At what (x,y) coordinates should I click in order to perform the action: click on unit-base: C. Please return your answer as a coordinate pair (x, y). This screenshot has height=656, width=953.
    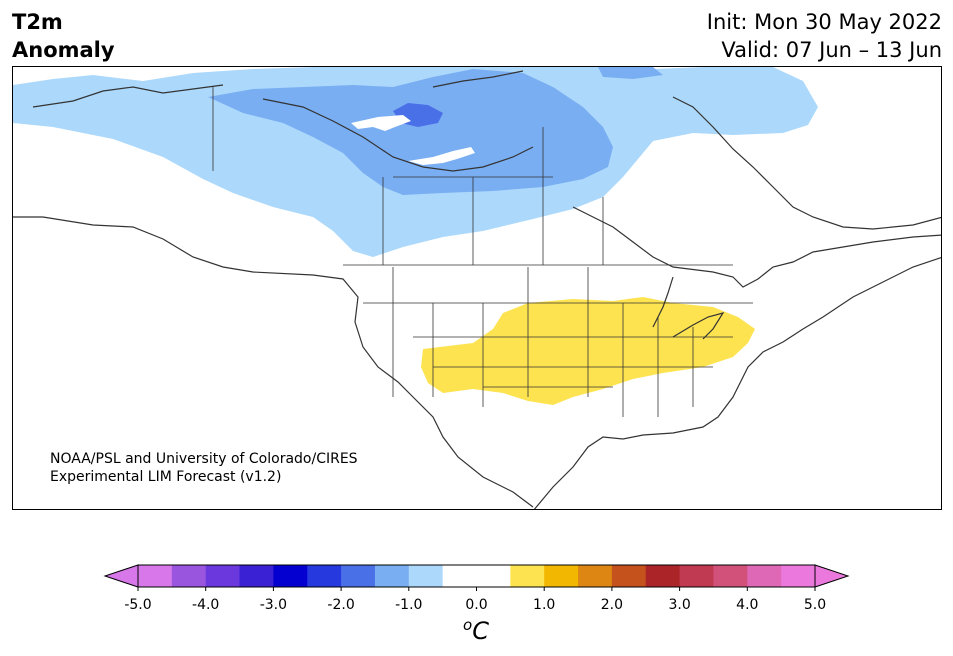
    Looking at the image, I should click on (480, 631).